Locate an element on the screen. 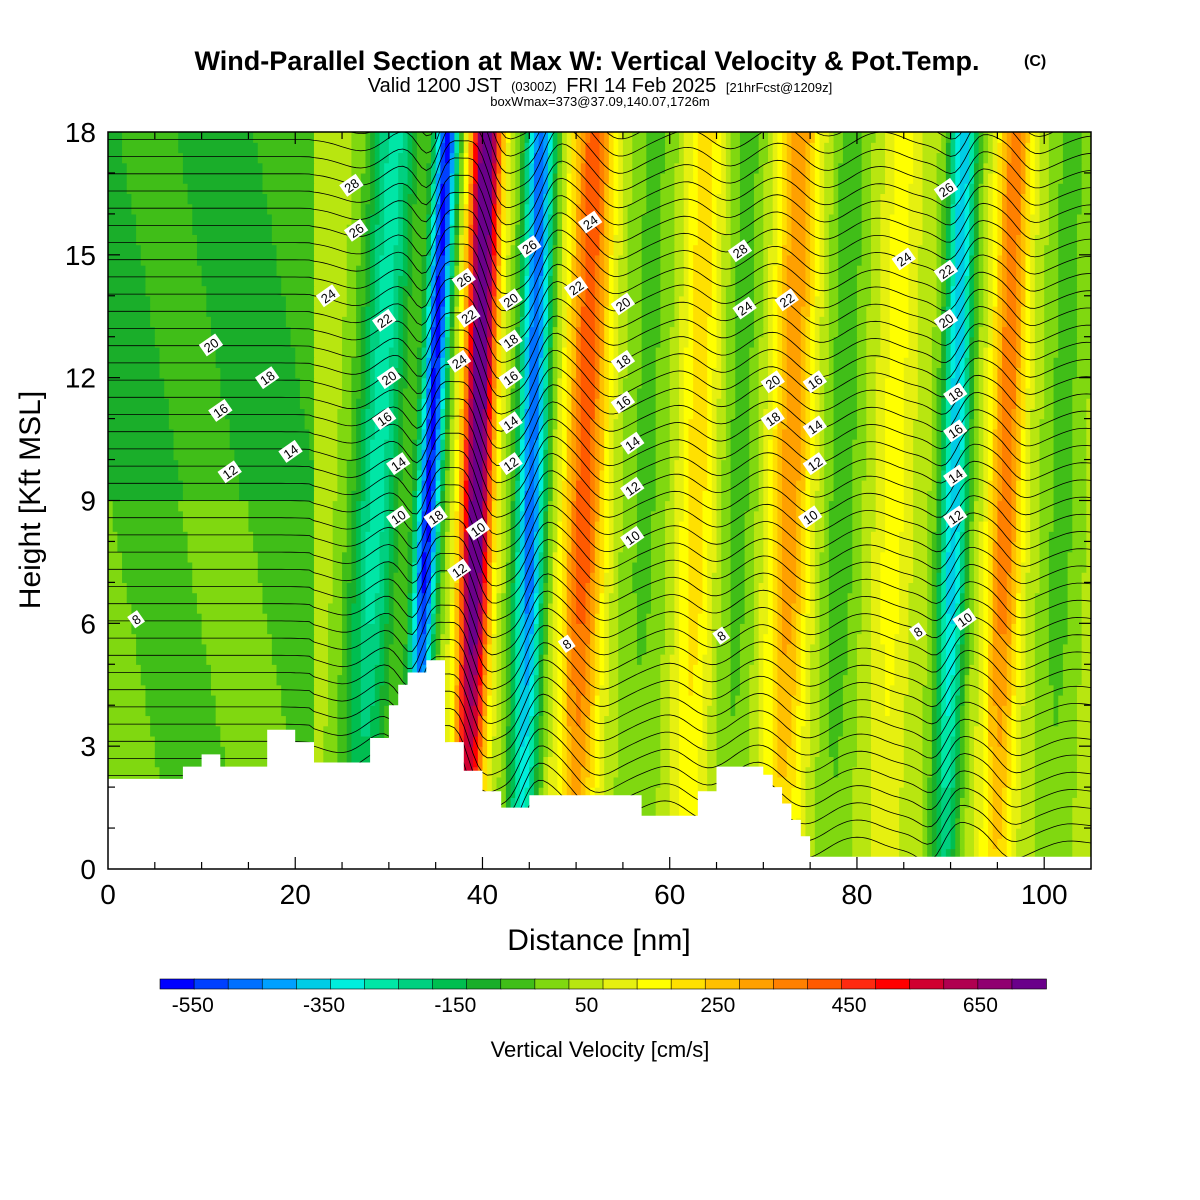  y-tick-labels: 0 3 6 9 12 15 18 is located at coordinates (80, 501).